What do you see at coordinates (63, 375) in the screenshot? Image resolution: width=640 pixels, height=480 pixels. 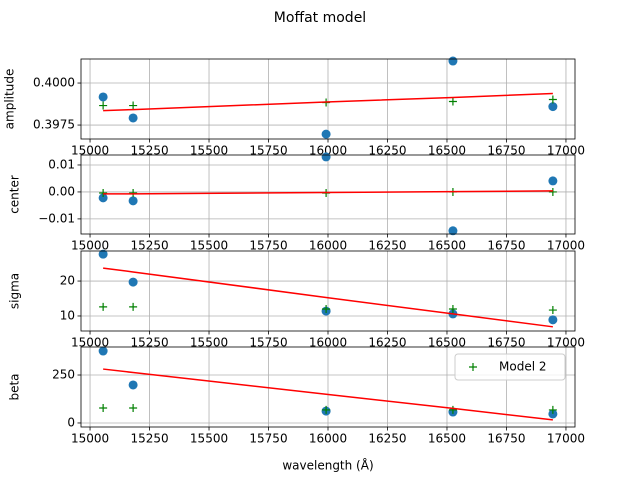 I see `y-tick-label: 250` at bounding box center [63, 375].